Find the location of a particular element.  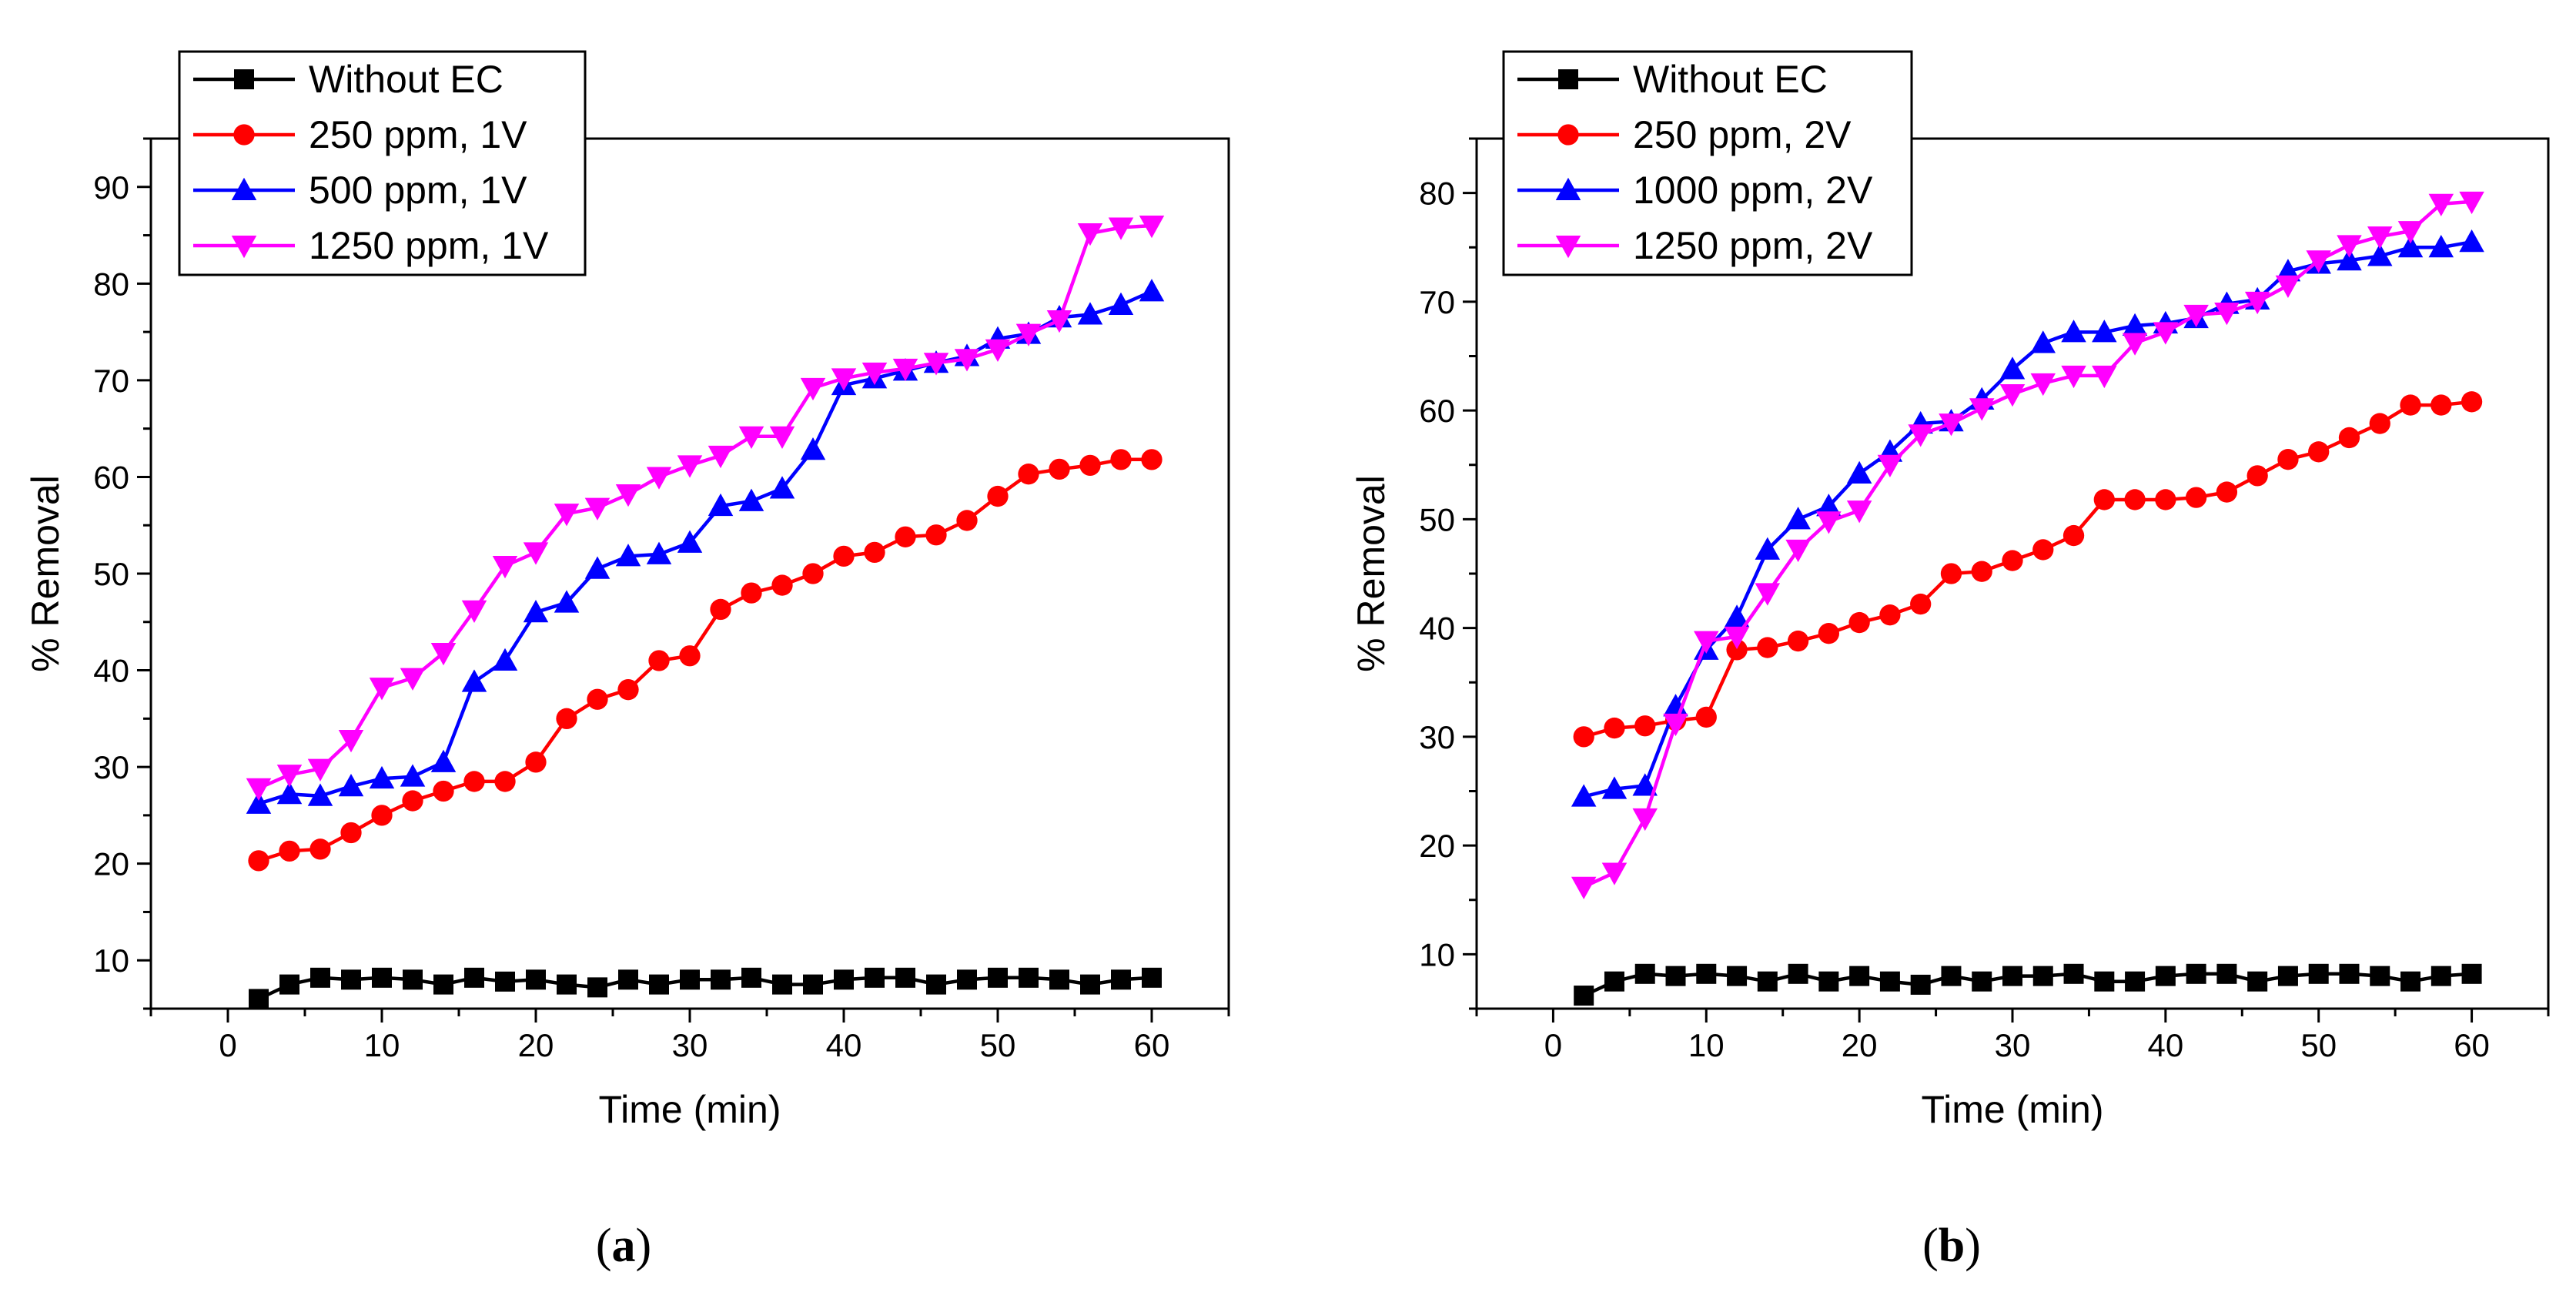

legend-label: 250 ppm, 2V is located at coordinates (1743, 134).